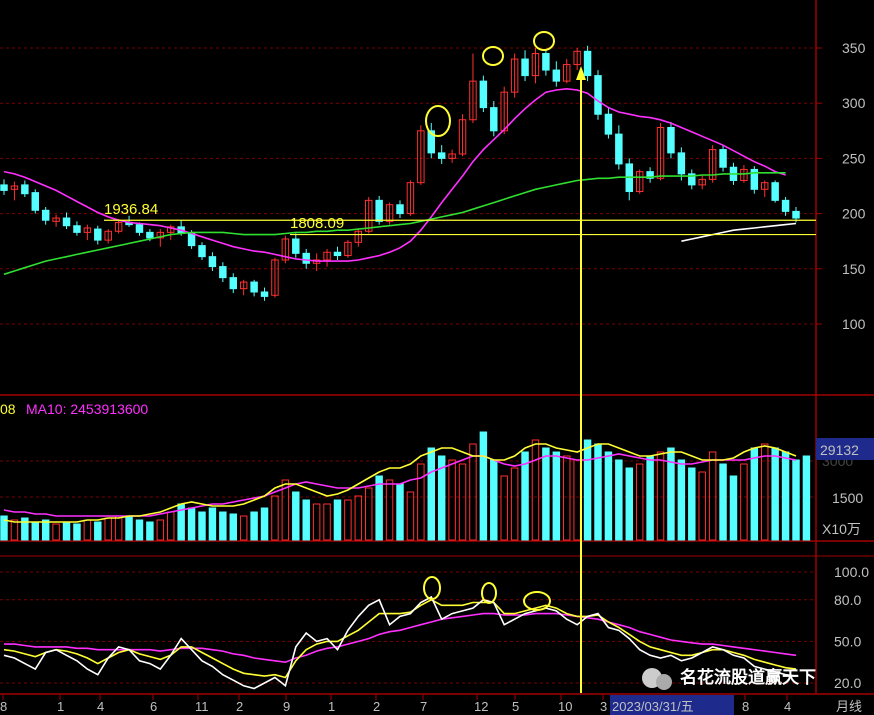 The image size is (874, 715). I want to click on price-axis-label: 250, so click(854, 158).